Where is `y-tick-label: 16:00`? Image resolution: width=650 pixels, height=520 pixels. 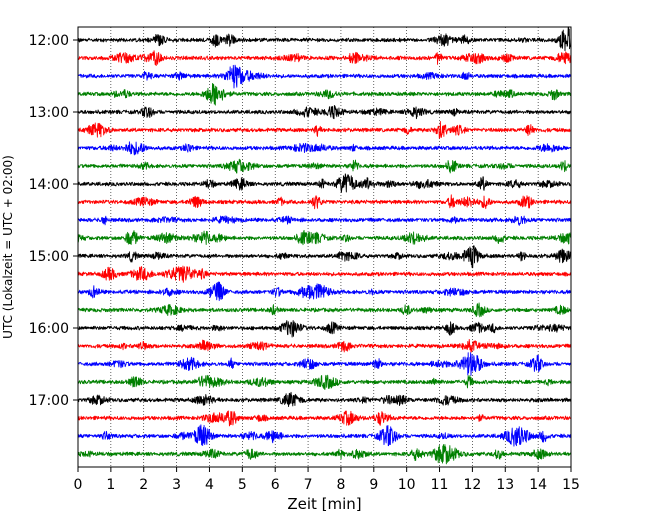 y-tick-label: 16:00 is located at coordinates (49, 329).